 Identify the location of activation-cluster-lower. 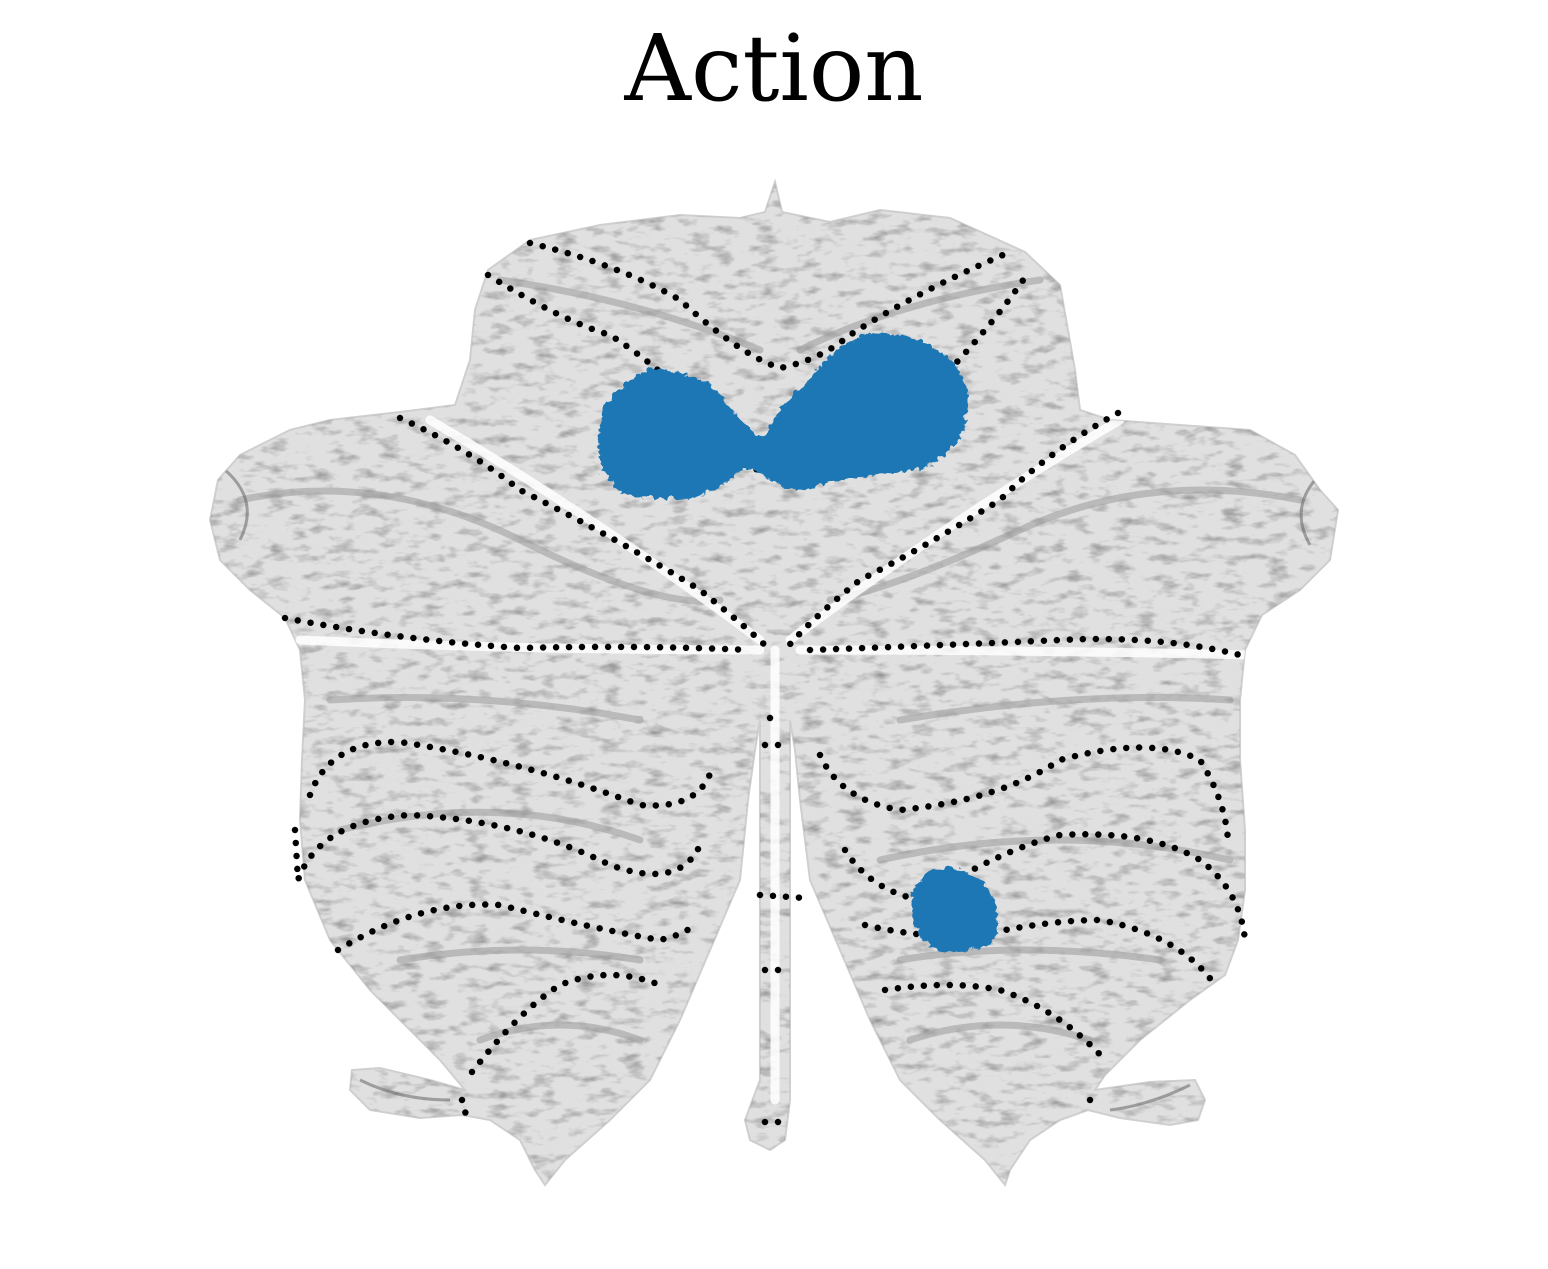
(952, 907).